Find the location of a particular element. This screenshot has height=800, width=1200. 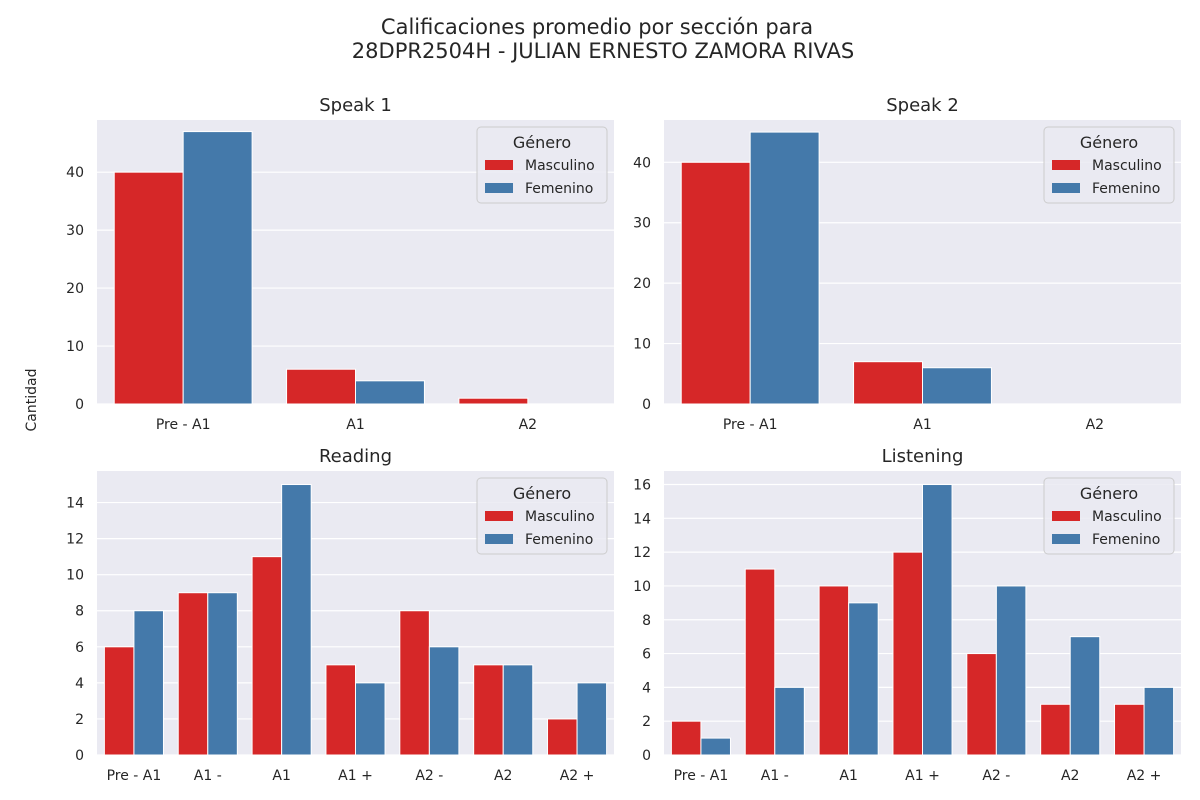

x-tick-label: A2 + is located at coordinates (1144, 776).